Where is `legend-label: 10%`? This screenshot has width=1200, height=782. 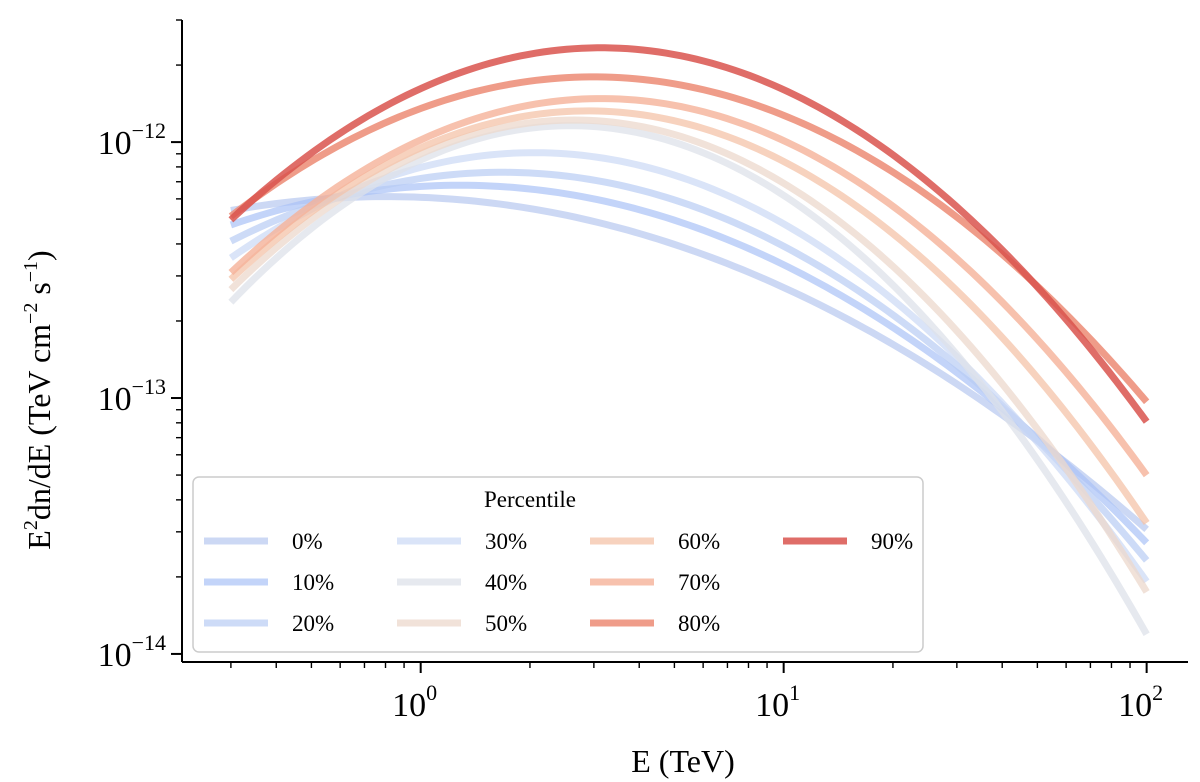
legend-label: 10% is located at coordinates (313, 582).